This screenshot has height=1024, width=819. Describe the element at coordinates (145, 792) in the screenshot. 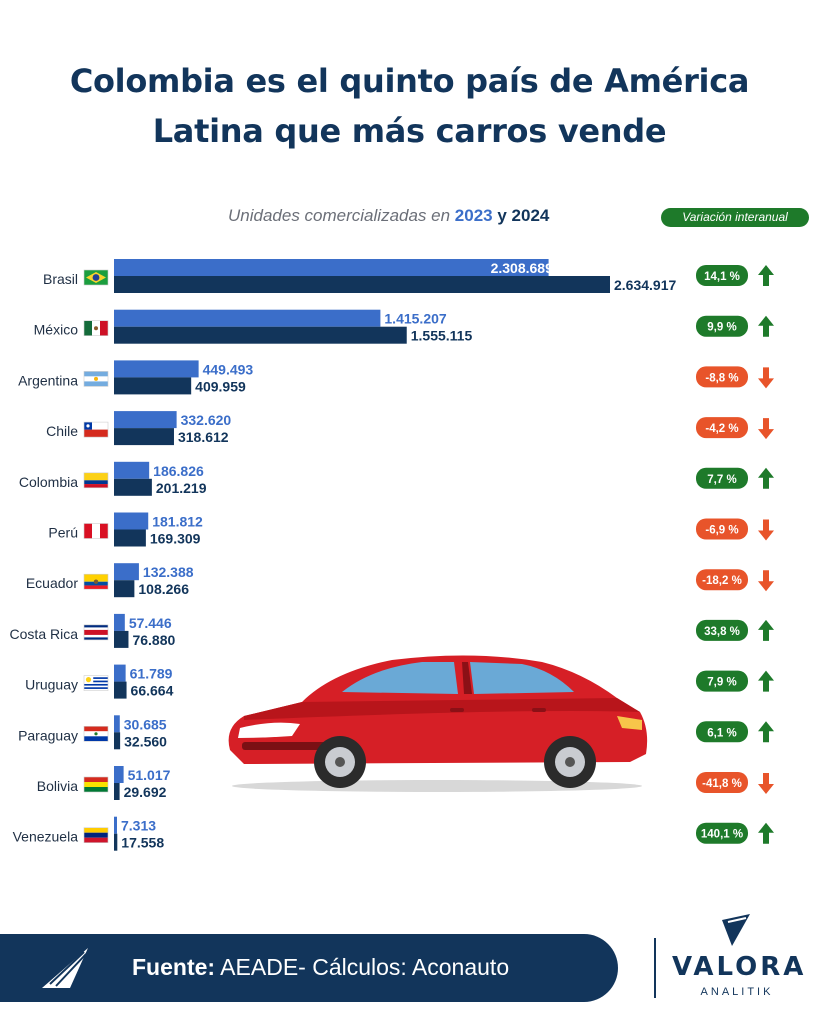

I see `value-label-2024: 29.692` at that location.